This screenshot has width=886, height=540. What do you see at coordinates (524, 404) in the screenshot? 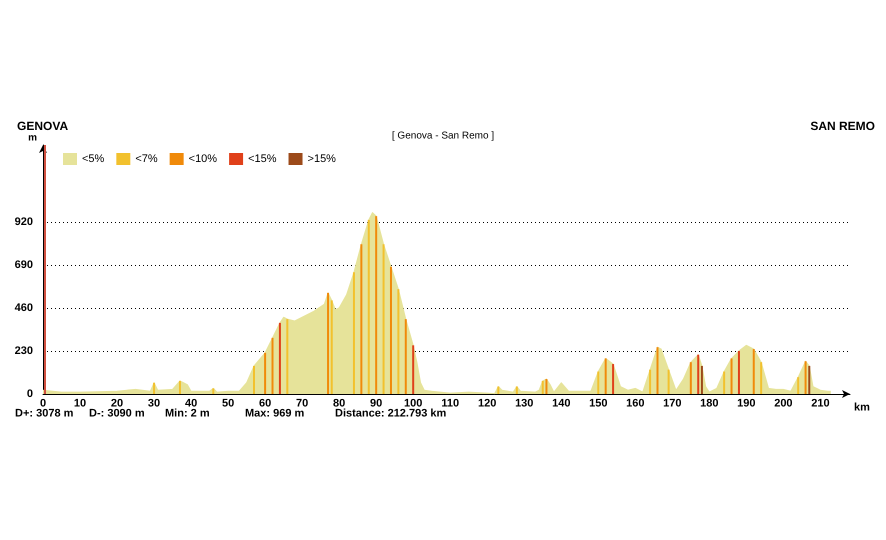
I see `x-tick-label: 130` at bounding box center [524, 404].